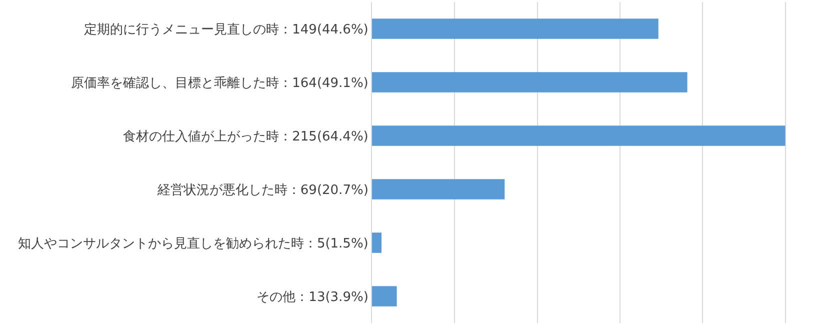 This screenshot has height=325, width=815. What do you see at coordinates (312, 297) in the screenshot?
I see `y-tick-label: その他：13(3.9%)` at bounding box center [312, 297].